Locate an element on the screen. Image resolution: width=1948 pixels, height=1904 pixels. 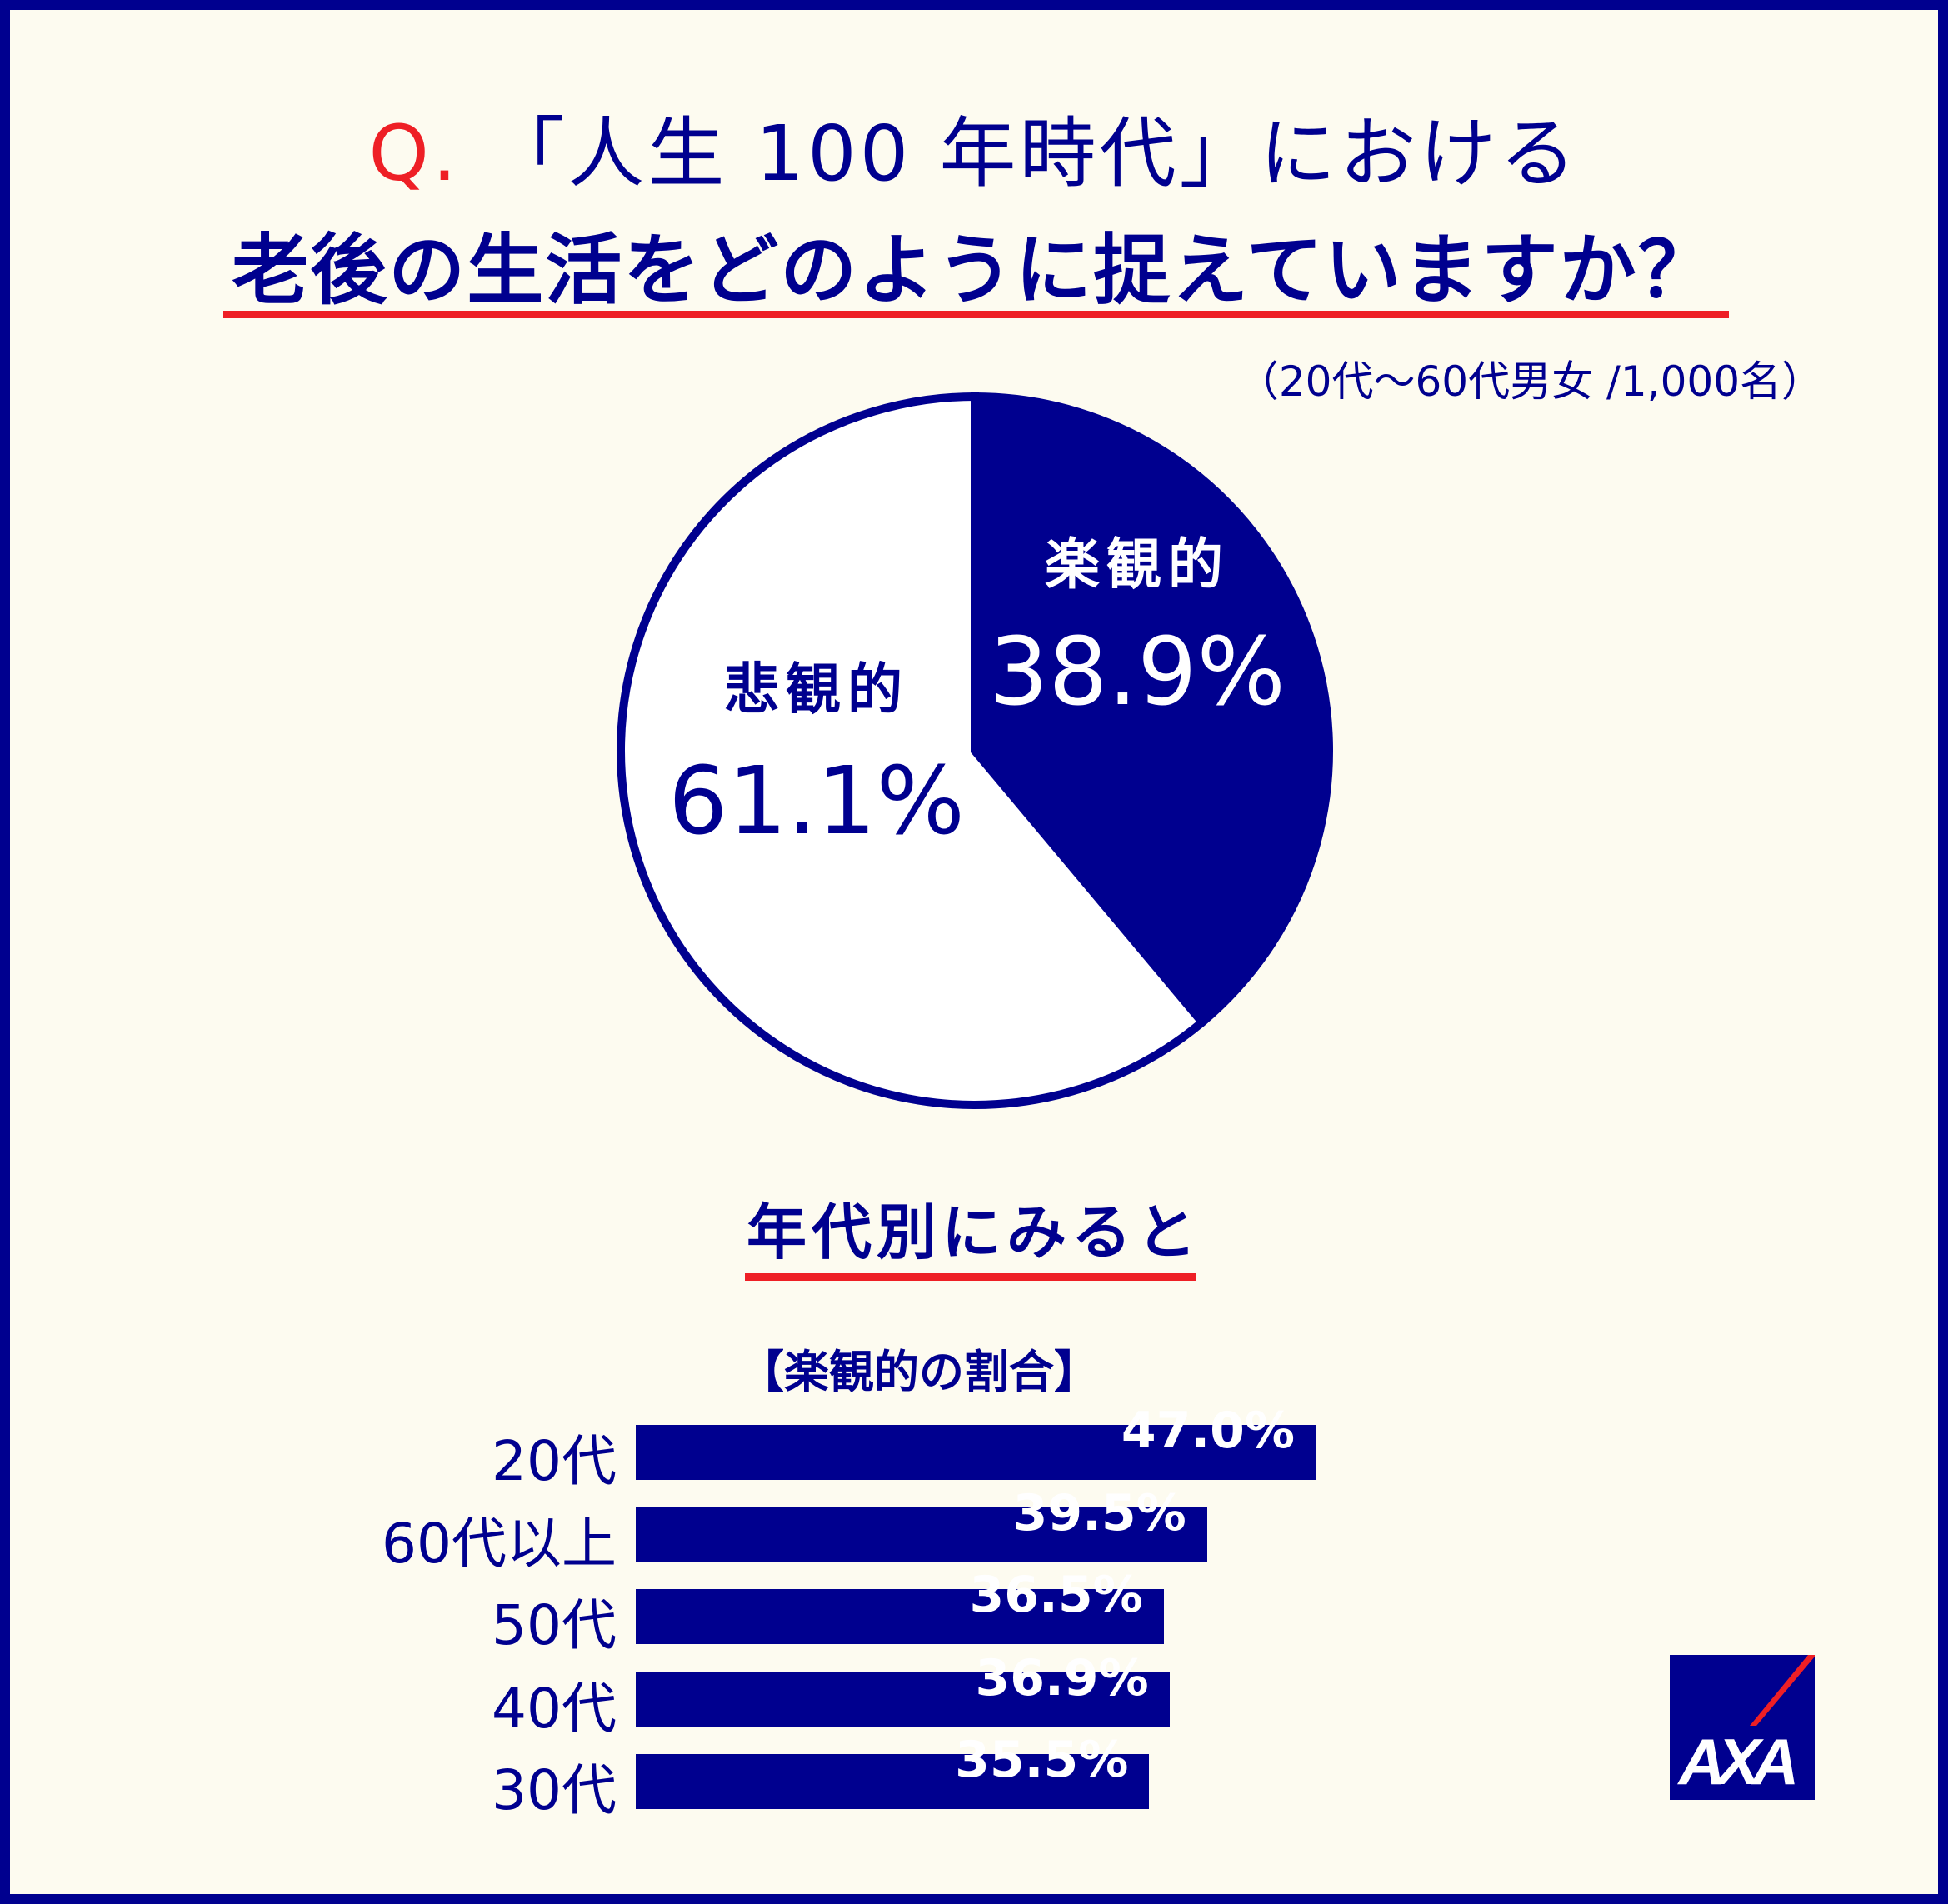
pie-slice-pessimistic is located at coordinates (913, 750).